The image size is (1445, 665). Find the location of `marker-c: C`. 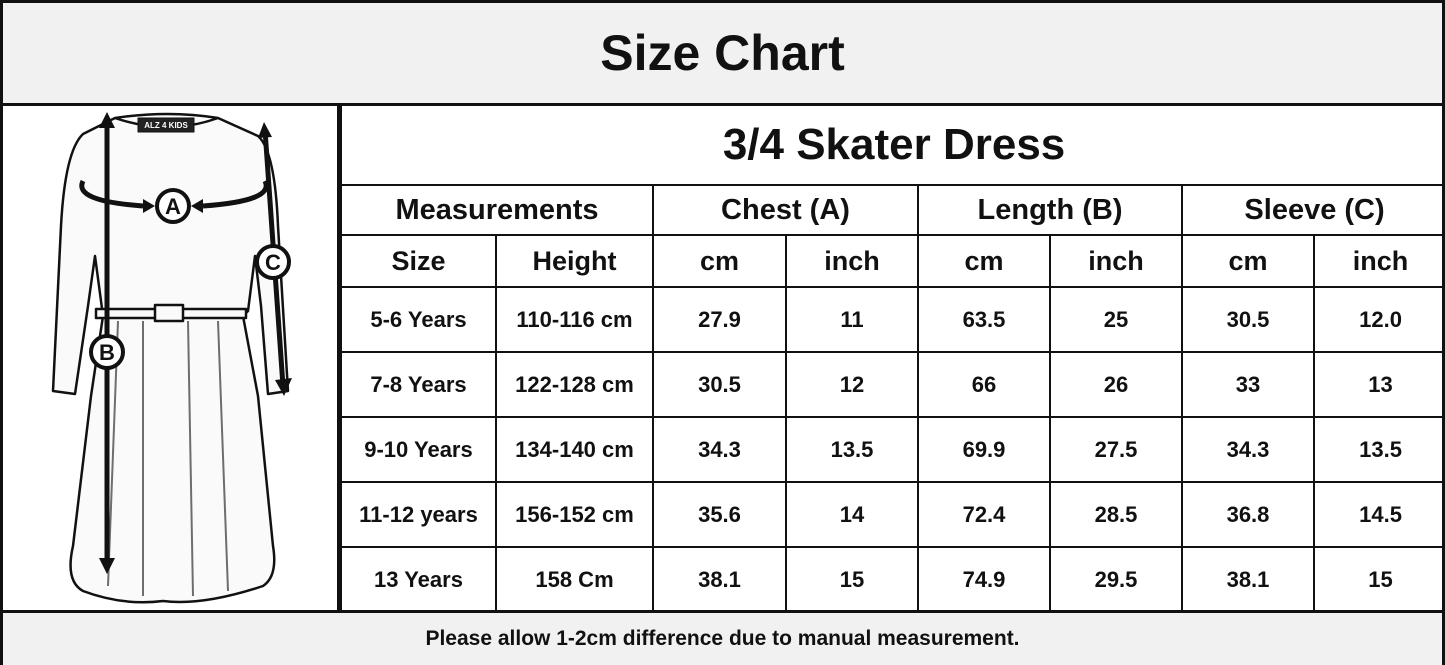

marker-c: C is located at coordinates (273, 262).